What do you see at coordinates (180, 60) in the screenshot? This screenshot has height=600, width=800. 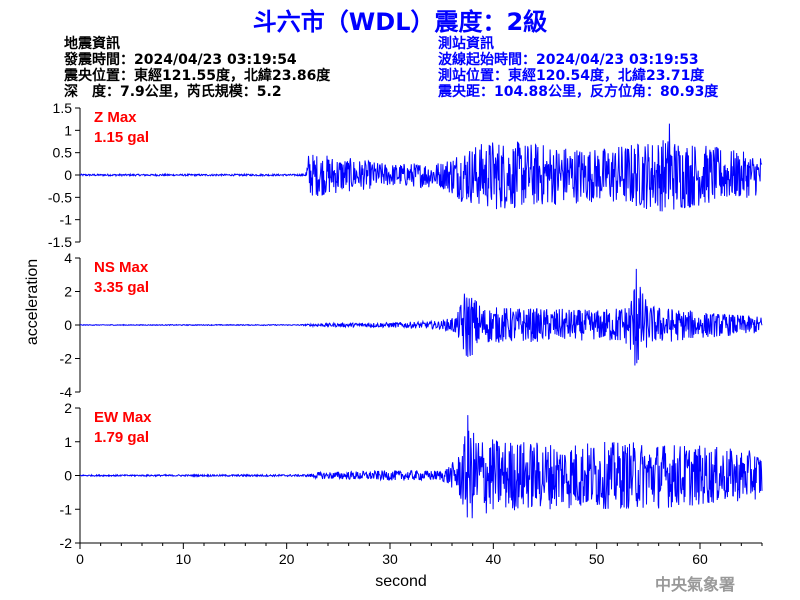 I see `earthquake-time: 發震時間：2024/04/23 03:19:54` at bounding box center [180, 60].